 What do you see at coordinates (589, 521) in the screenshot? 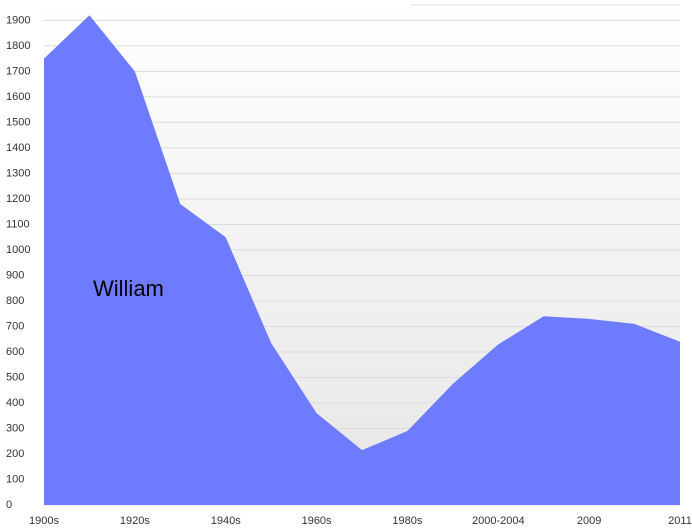
I see `x-tick-label: 2009` at bounding box center [589, 521].